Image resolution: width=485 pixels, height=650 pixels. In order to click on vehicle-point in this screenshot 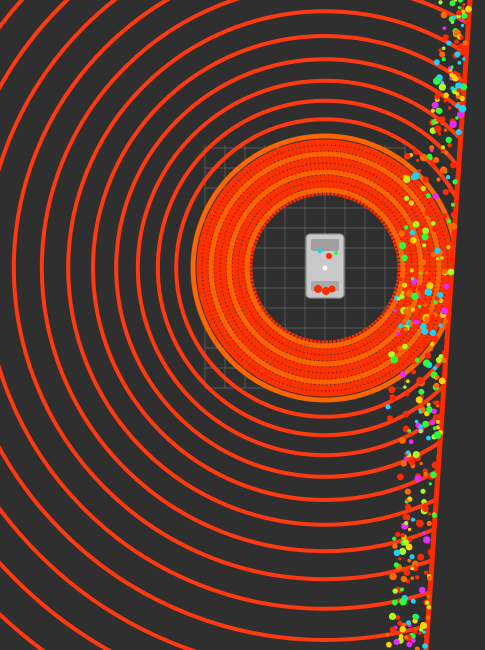, I will do `click(336, 253)`.